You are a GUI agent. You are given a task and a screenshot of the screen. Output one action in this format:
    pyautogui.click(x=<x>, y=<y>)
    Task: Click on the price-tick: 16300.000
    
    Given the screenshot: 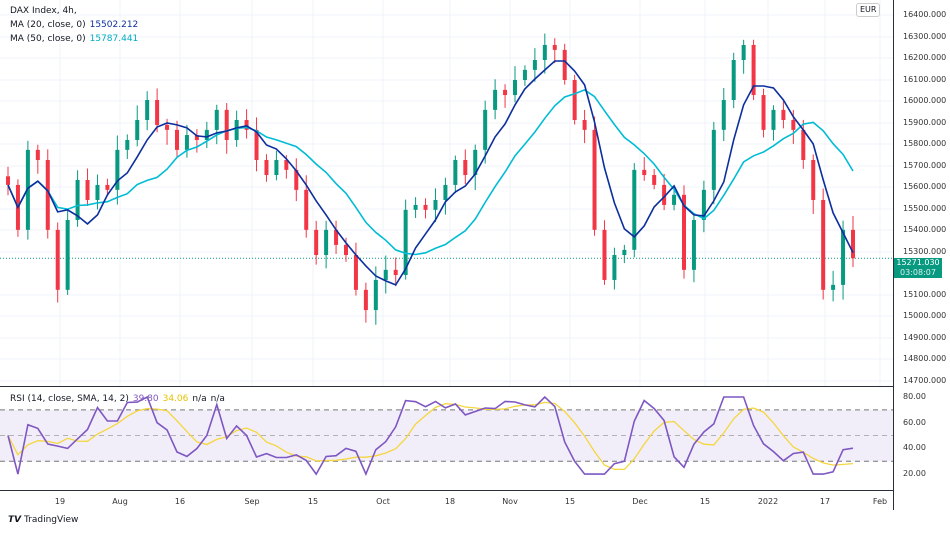 What is the action you would take?
    pyautogui.click(x=925, y=36)
    